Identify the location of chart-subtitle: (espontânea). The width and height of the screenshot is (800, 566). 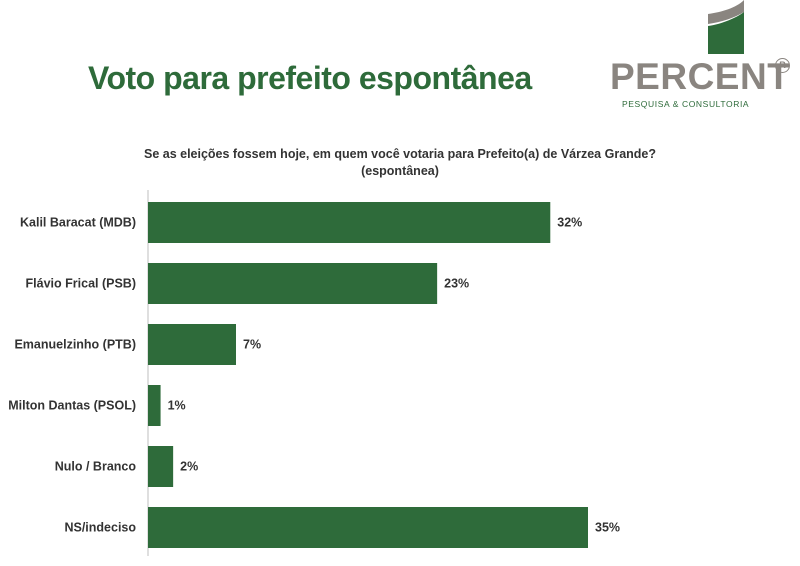
(400, 171).